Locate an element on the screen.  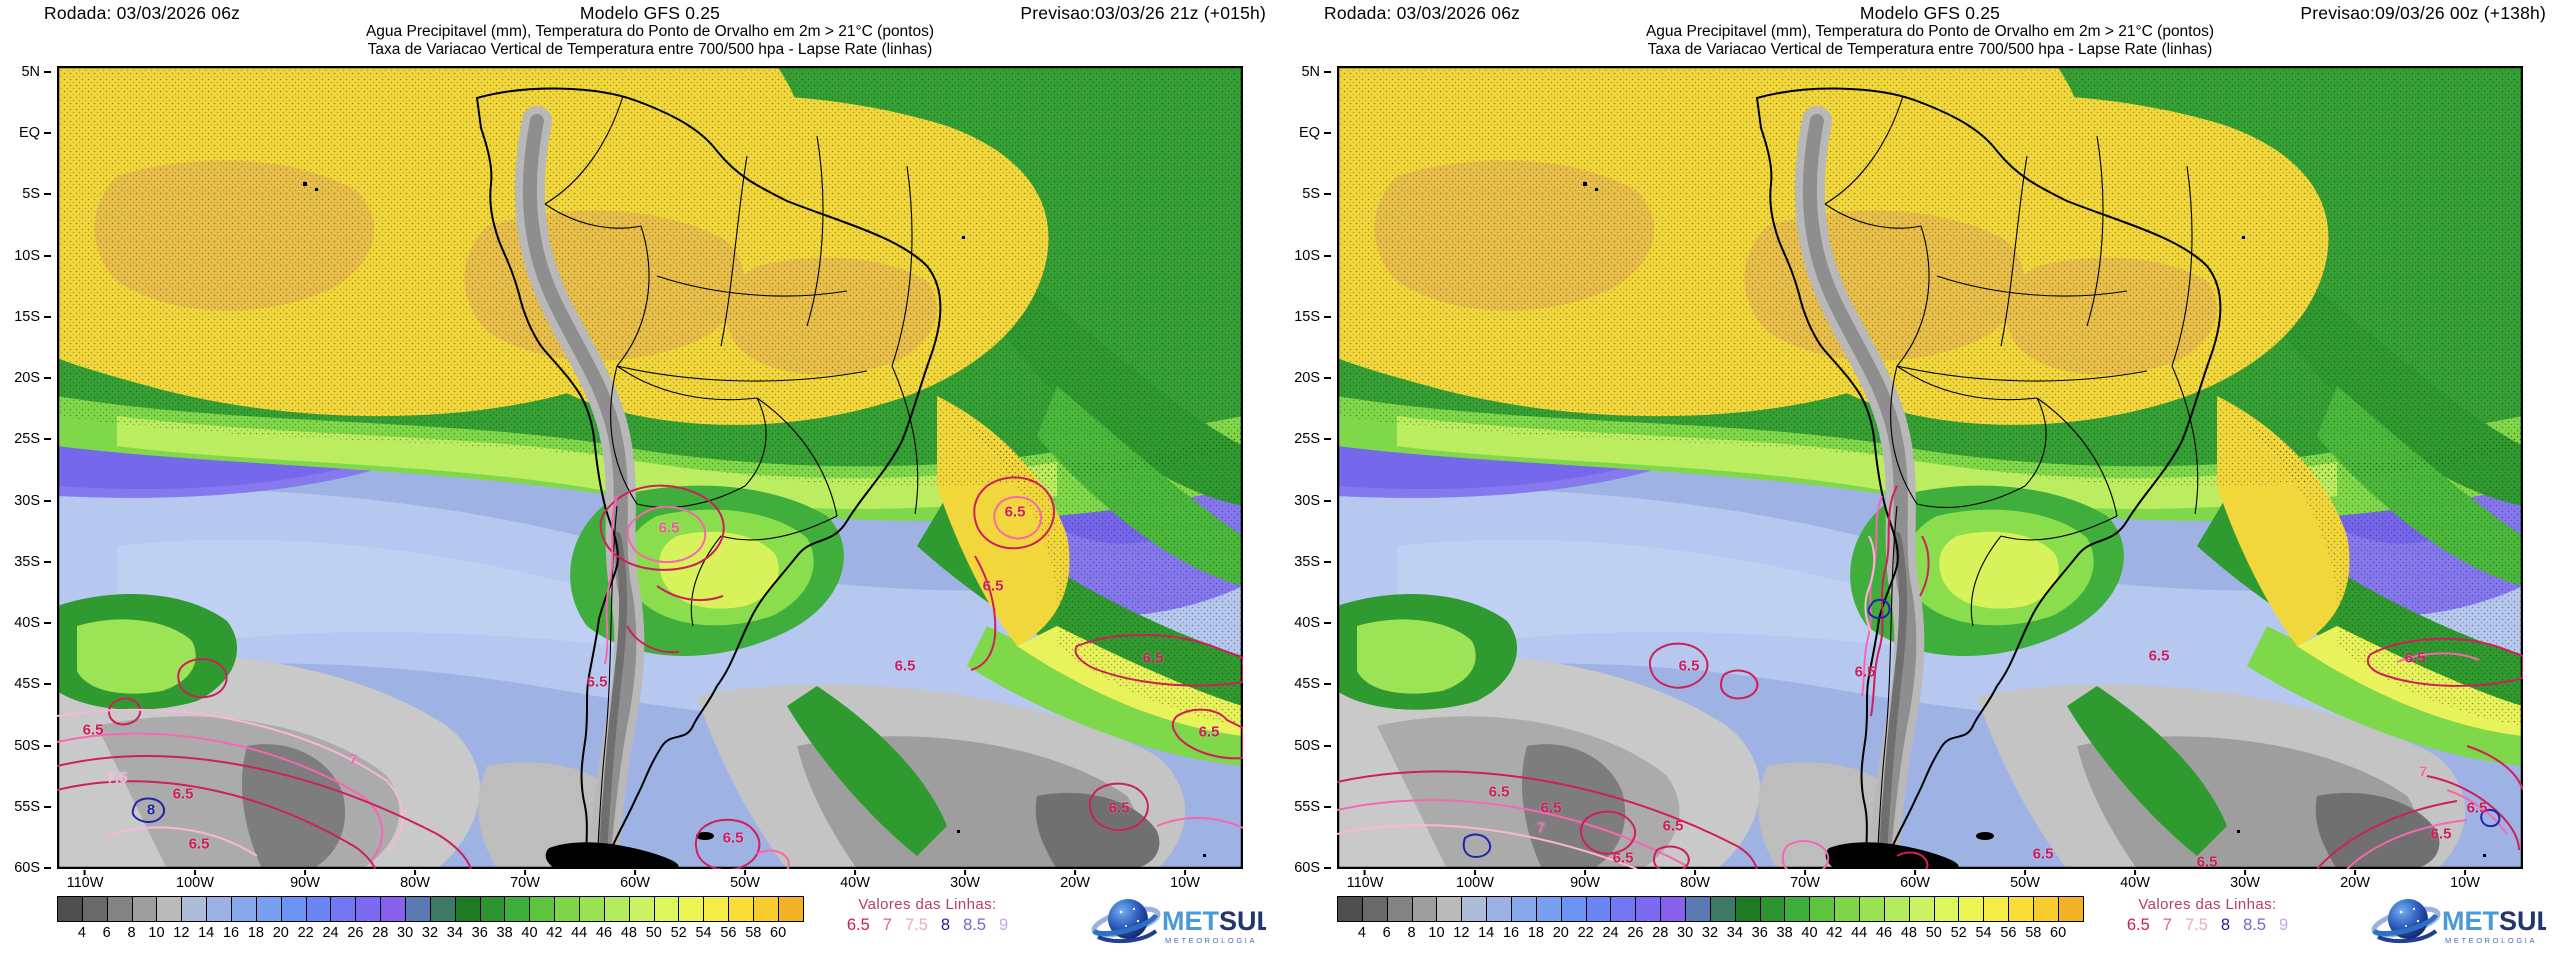
colorbar-tick: 30 is located at coordinates (405, 933).